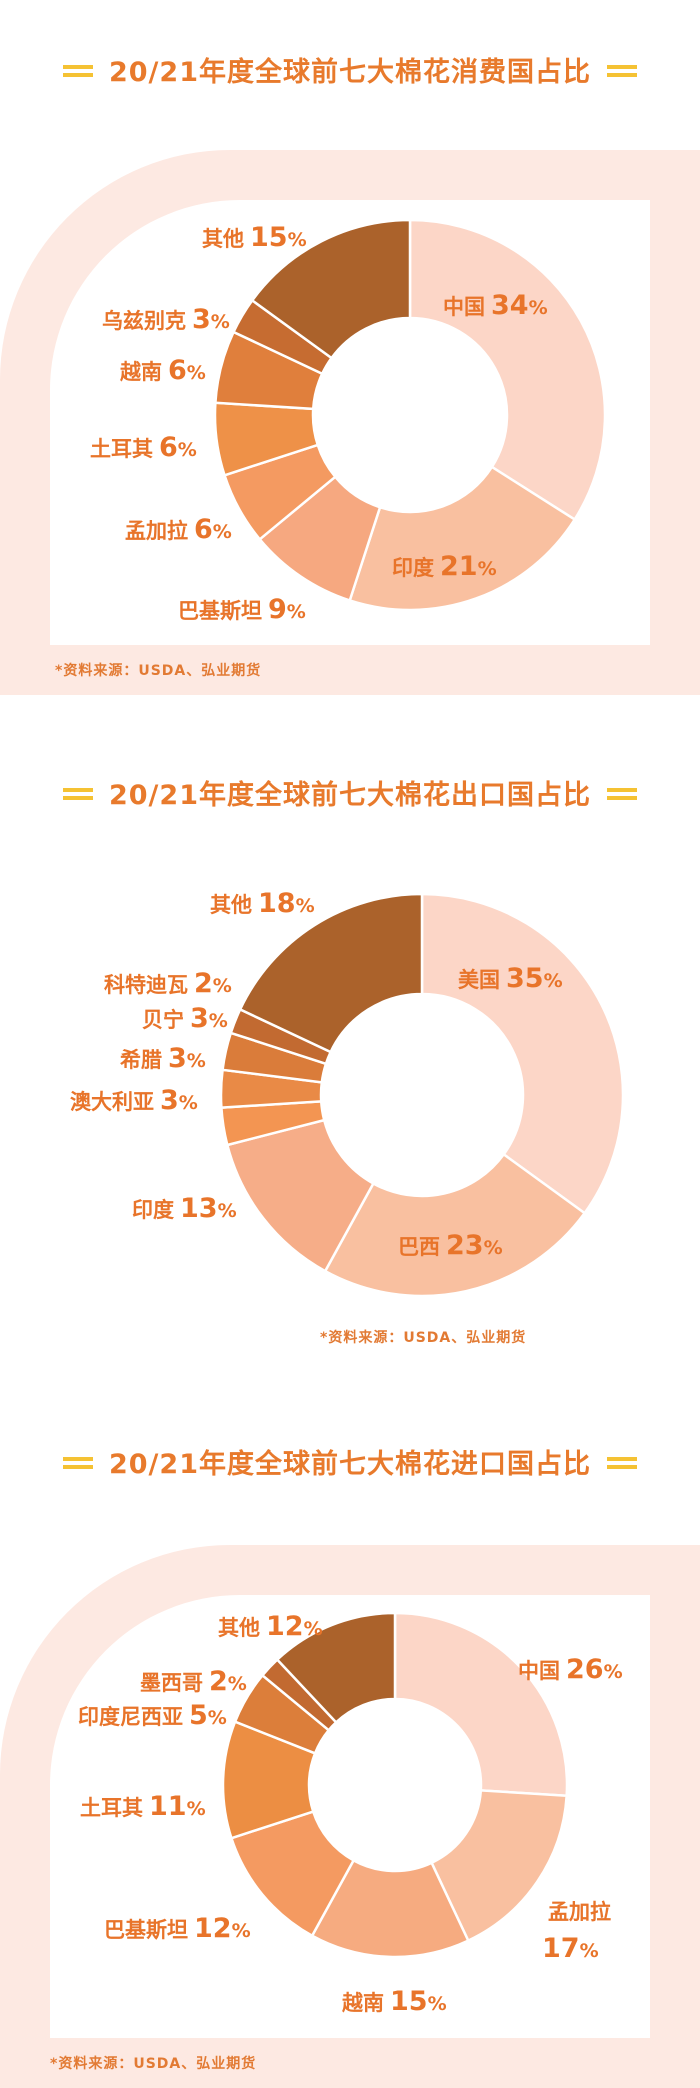  What do you see at coordinates (168, 983) in the screenshot?
I see `label-cote-divoire: 科特迪瓦 2%` at bounding box center [168, 983].